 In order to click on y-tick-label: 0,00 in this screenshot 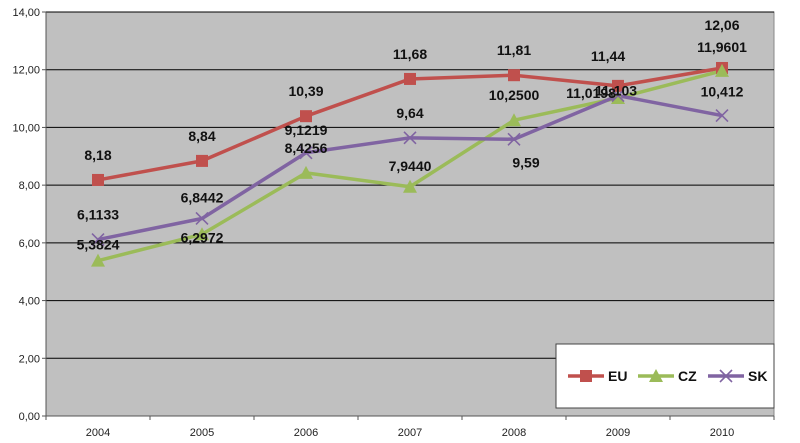, I will do `click(29, 417)`.